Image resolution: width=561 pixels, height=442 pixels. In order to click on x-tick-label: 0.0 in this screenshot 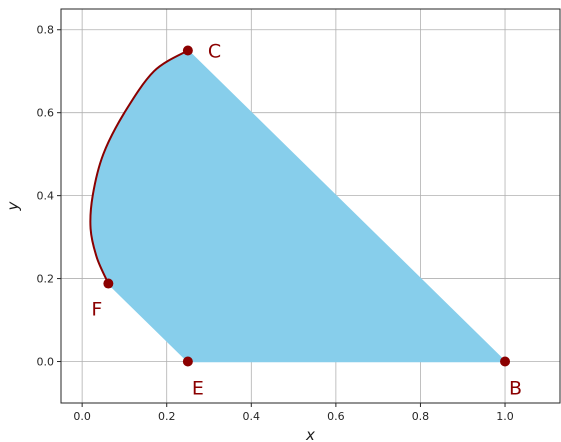, I will do `click(82, 416)`.